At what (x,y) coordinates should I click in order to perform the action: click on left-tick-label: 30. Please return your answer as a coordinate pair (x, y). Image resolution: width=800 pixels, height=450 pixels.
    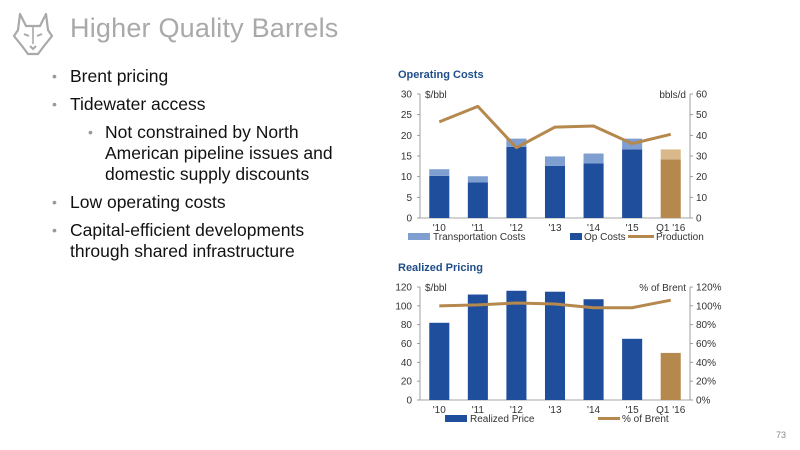
    Looking at the image, I should click on (407, 95).